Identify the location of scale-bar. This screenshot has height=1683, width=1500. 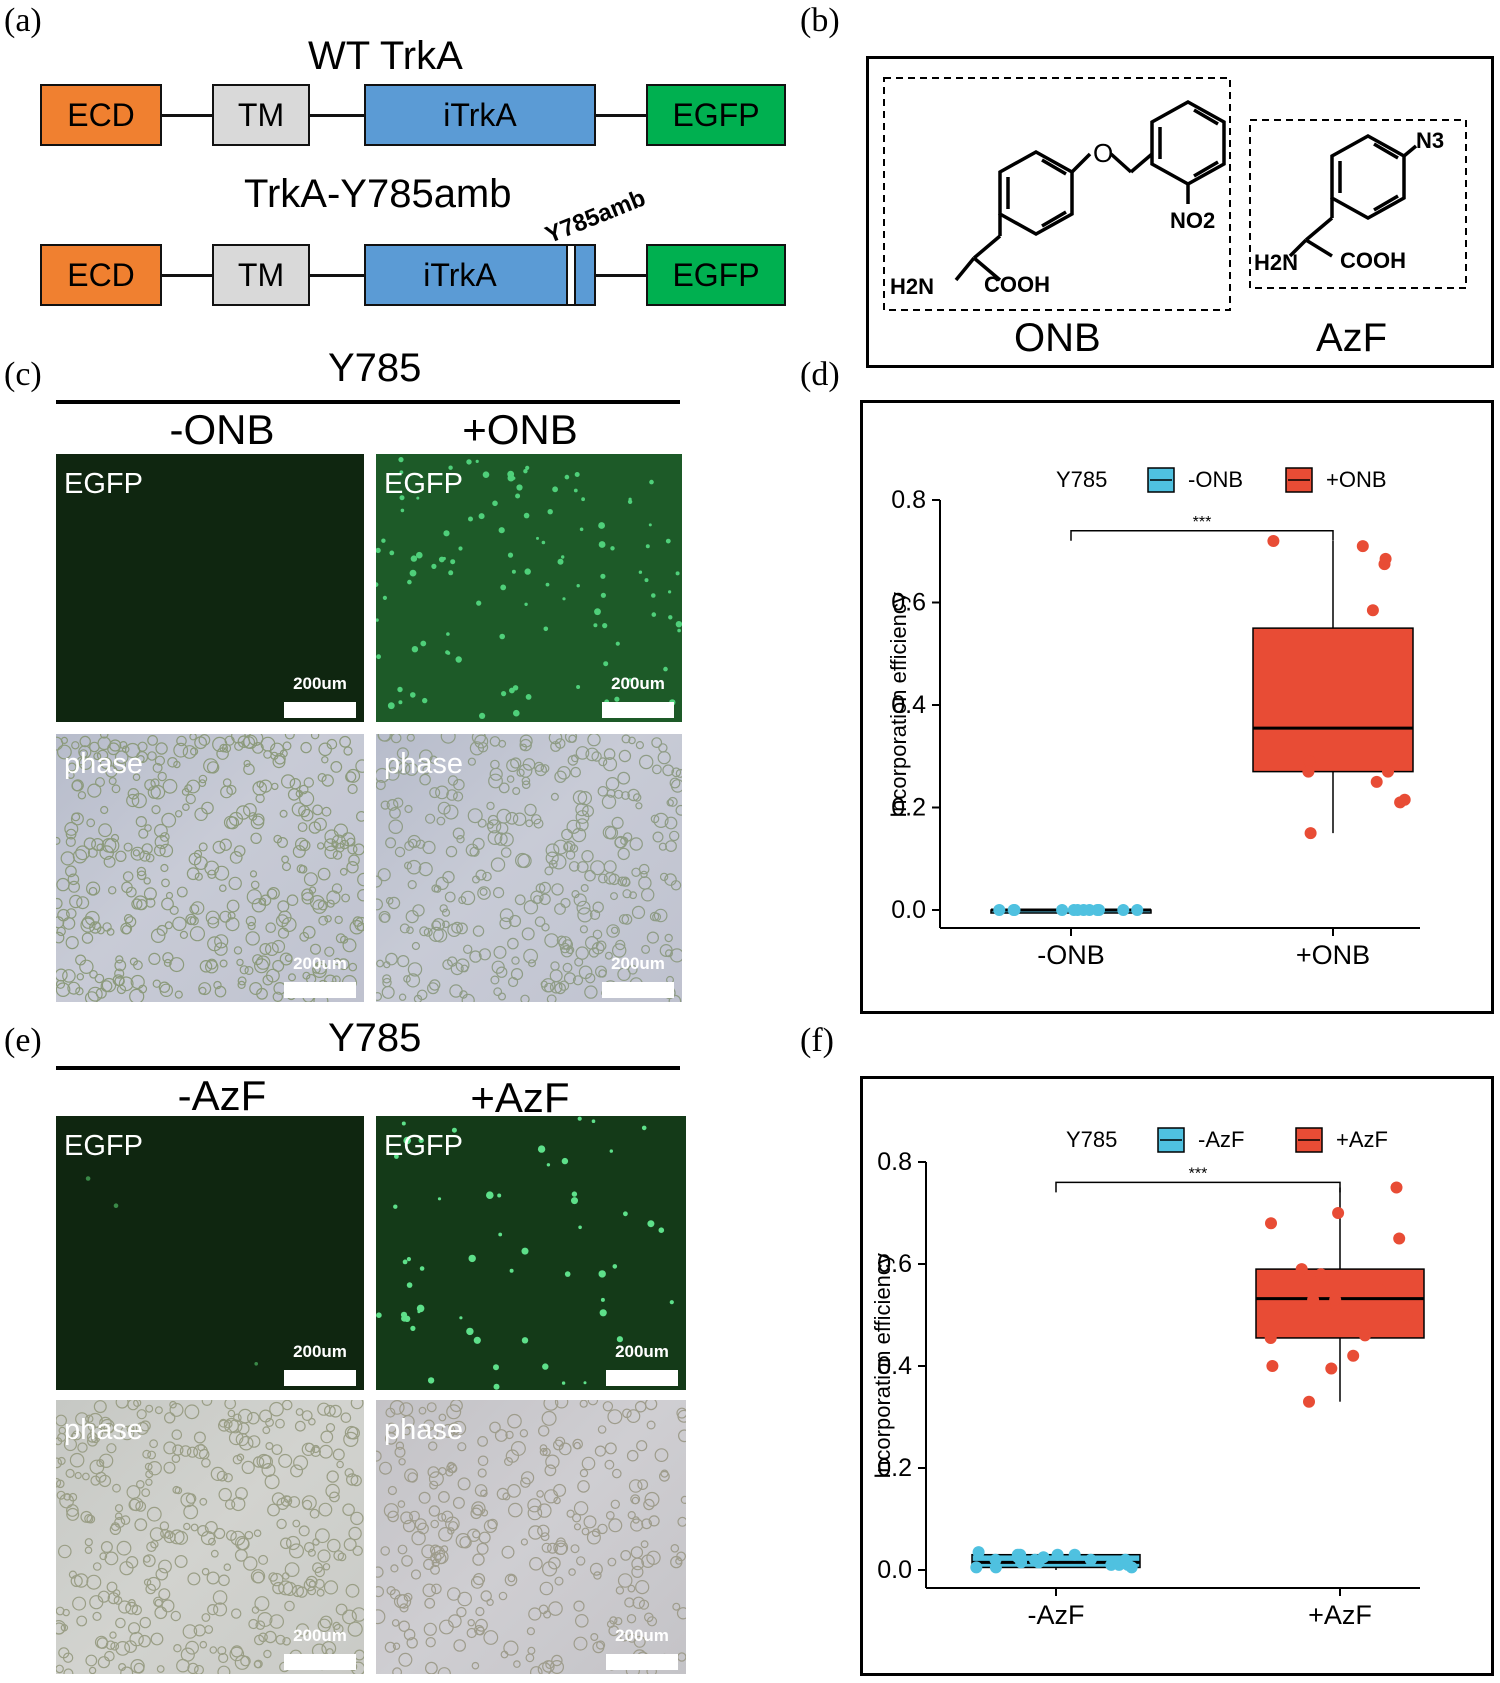
(638, 710).